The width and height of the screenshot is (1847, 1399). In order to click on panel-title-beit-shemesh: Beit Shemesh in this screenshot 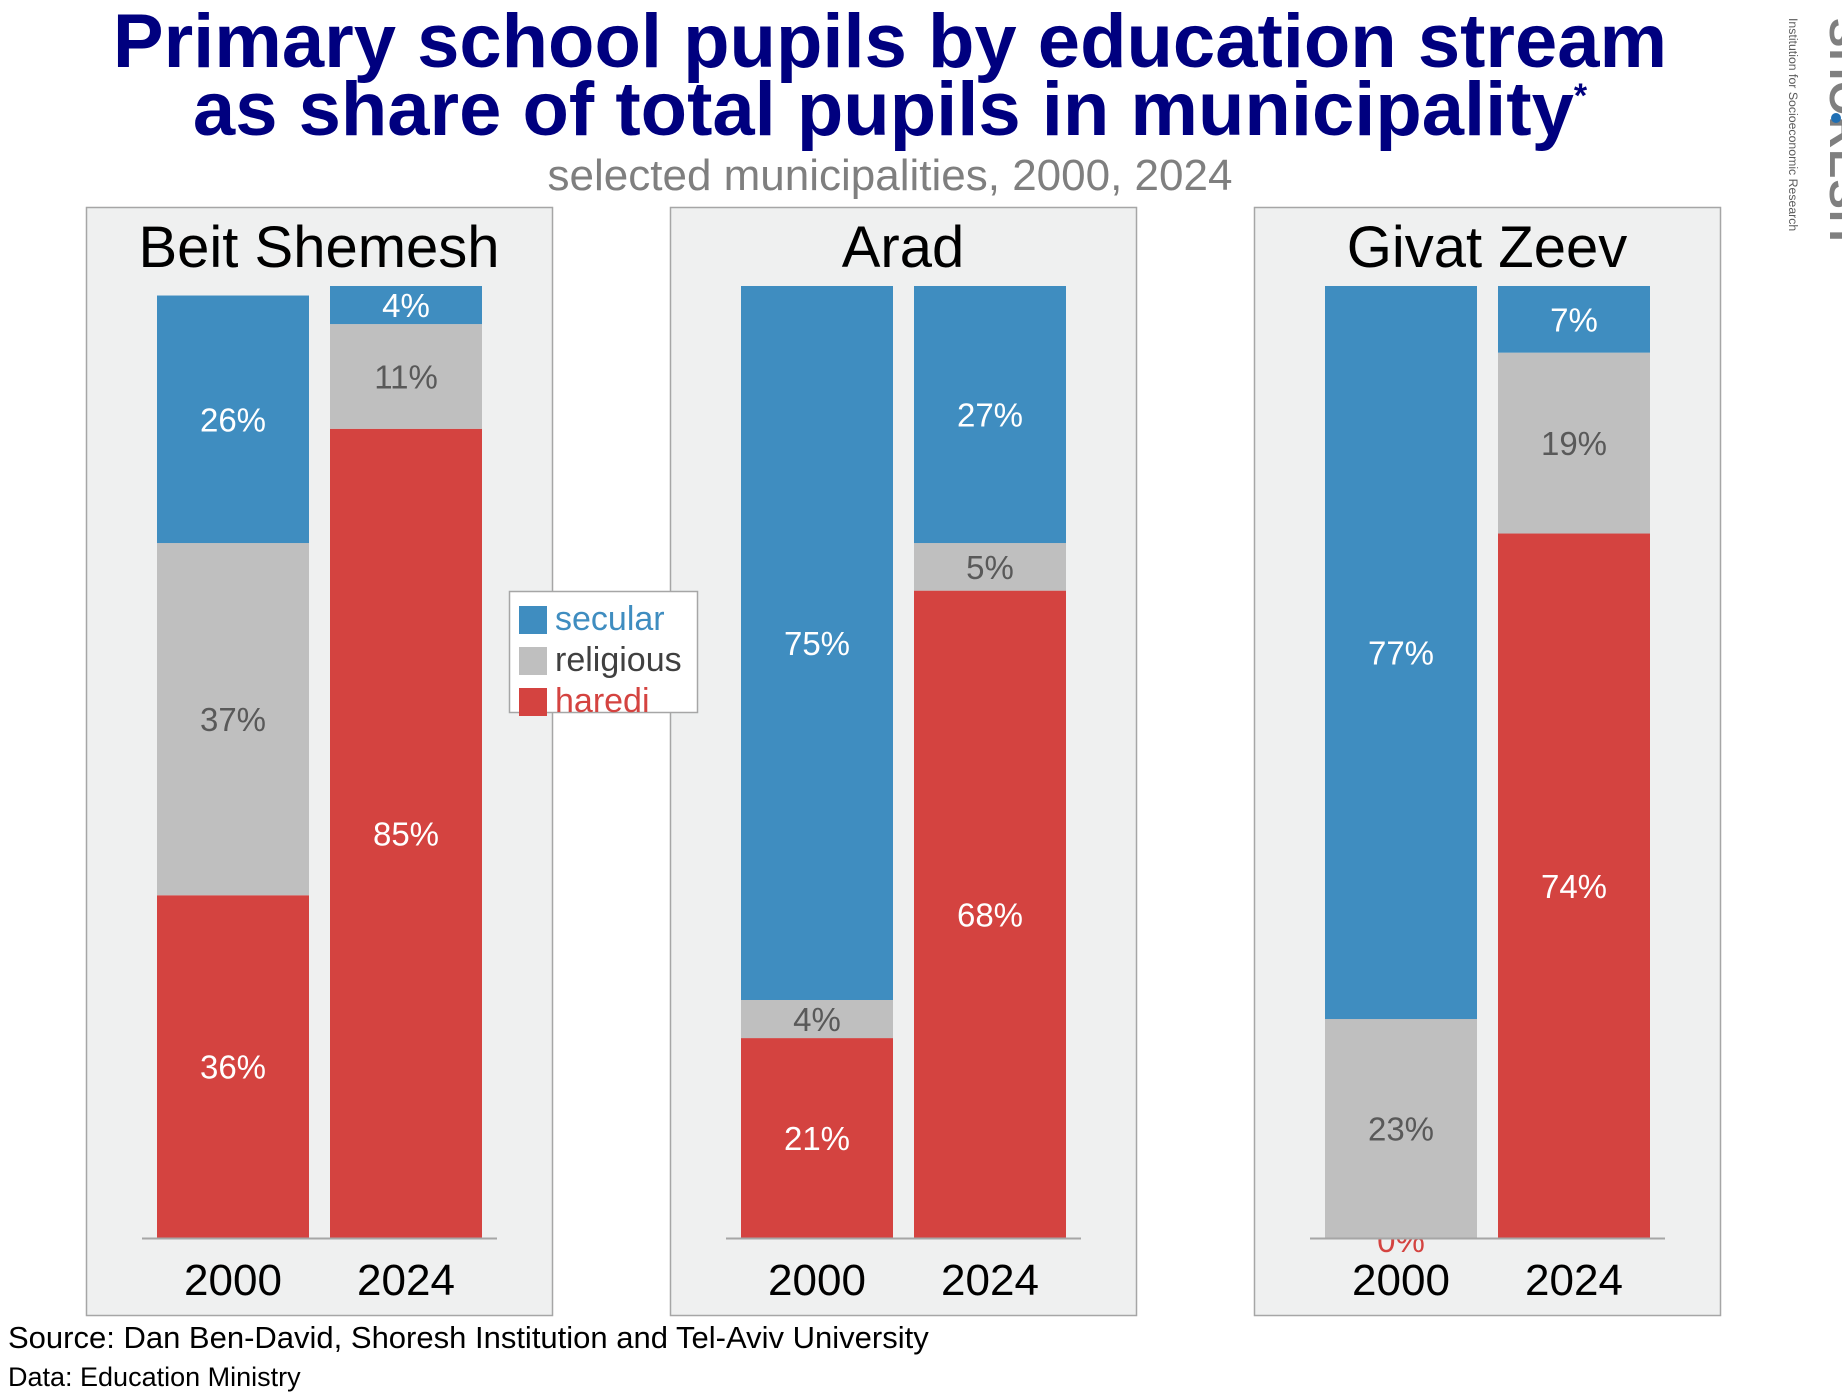, I will do `click(318, 247)`.